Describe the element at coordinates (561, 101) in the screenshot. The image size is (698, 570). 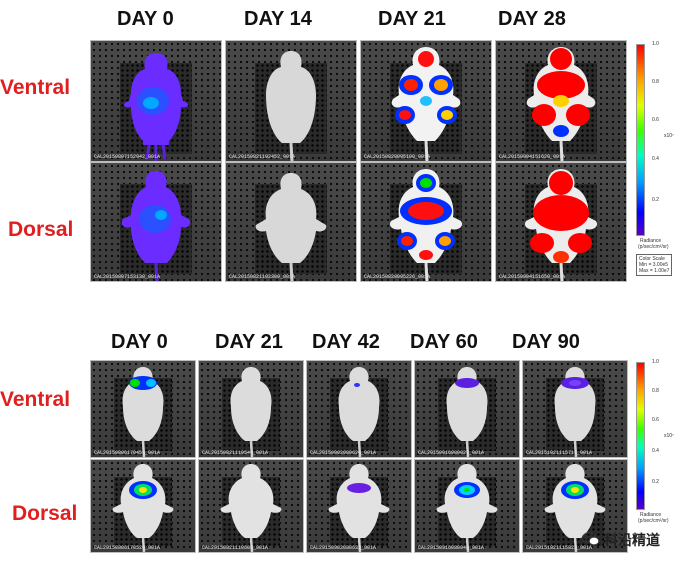
I see `top-ventral-panel-day28: CAL20150904151628_001A` at that location.